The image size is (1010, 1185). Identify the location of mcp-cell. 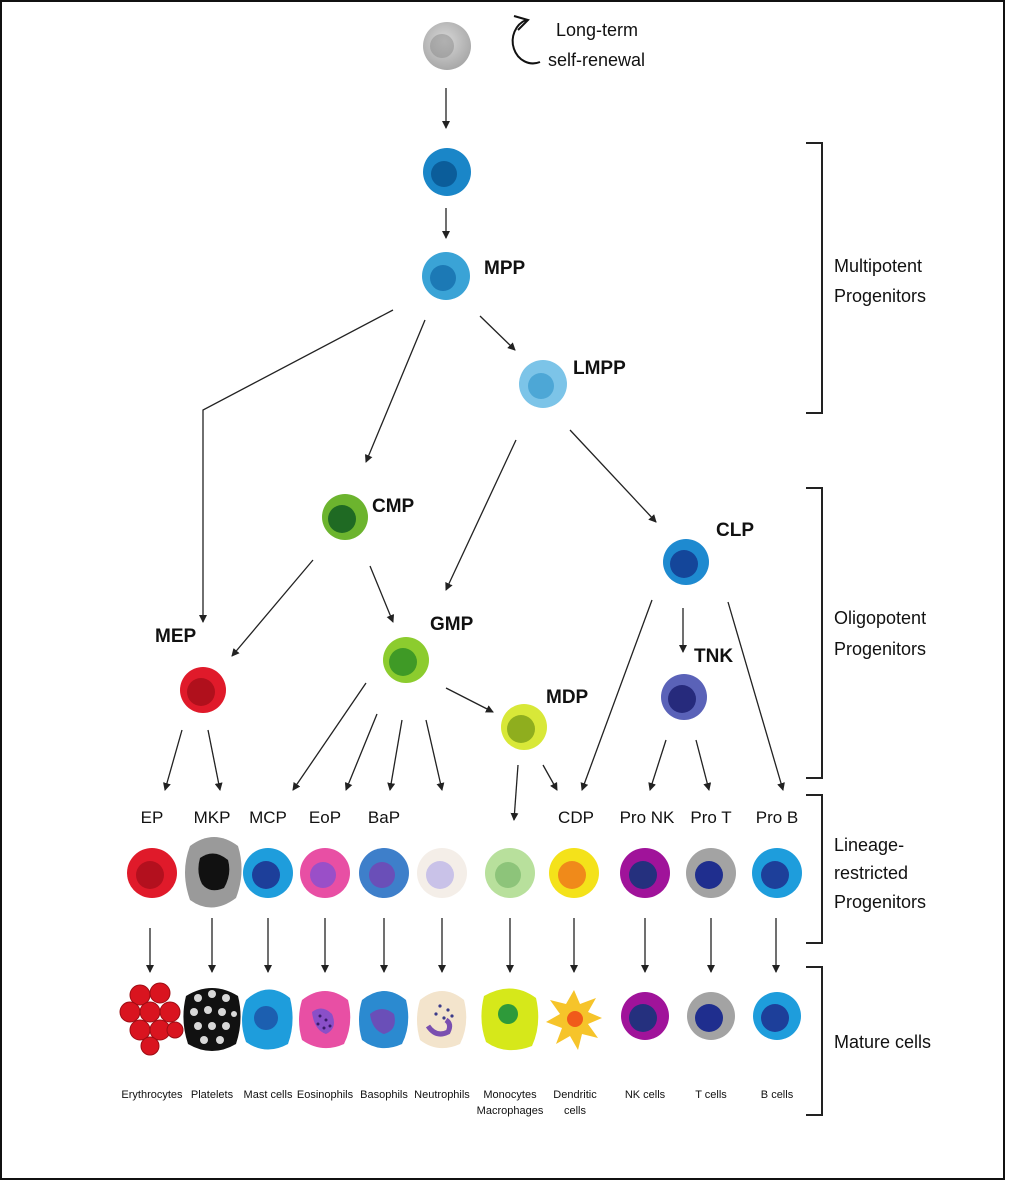
(268, 873).